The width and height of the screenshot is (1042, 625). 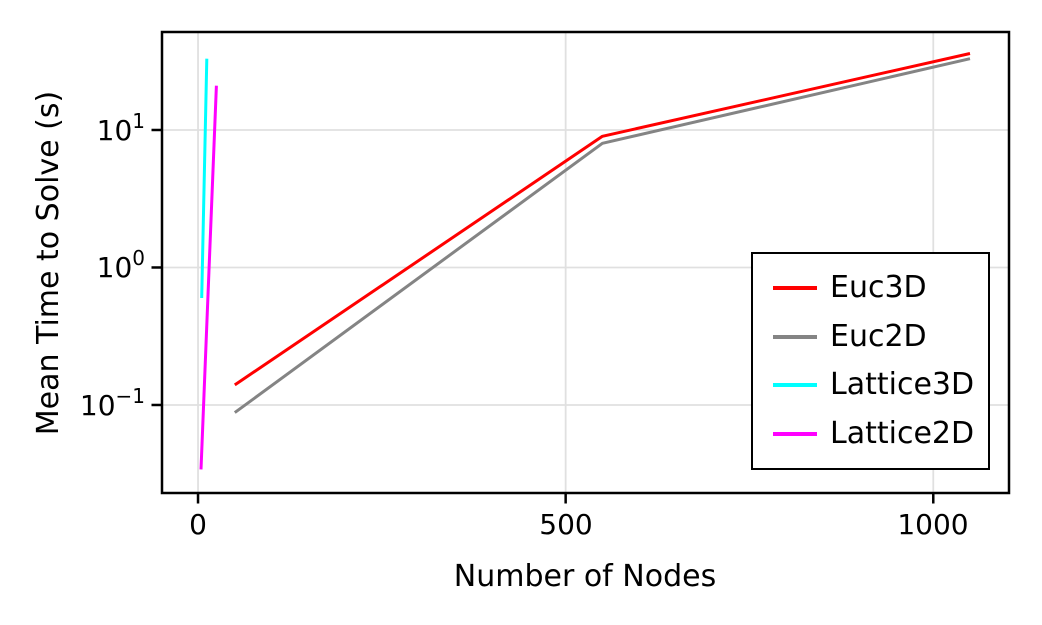 I want to click on legend-box: Euc3D Euc2D Lattice3D Lattice2D, so click(x=870, y=361).